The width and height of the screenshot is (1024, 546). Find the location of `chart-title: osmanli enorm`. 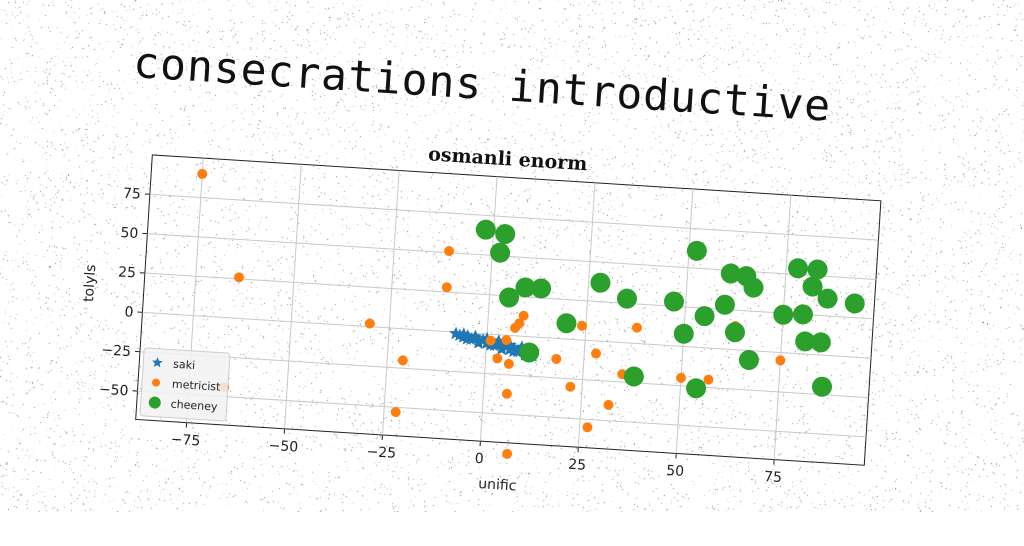

chart-title: osmanli enorm is located at coordinates (508, 159).